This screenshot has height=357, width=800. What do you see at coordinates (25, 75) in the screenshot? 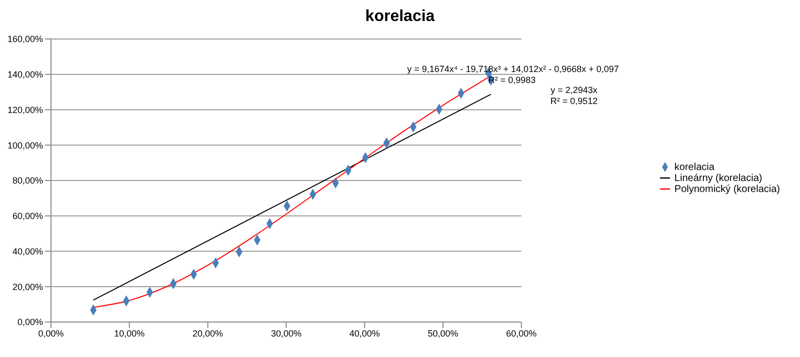
I see `y-tick-label: 140,00%` at bounding box center [25, 75].